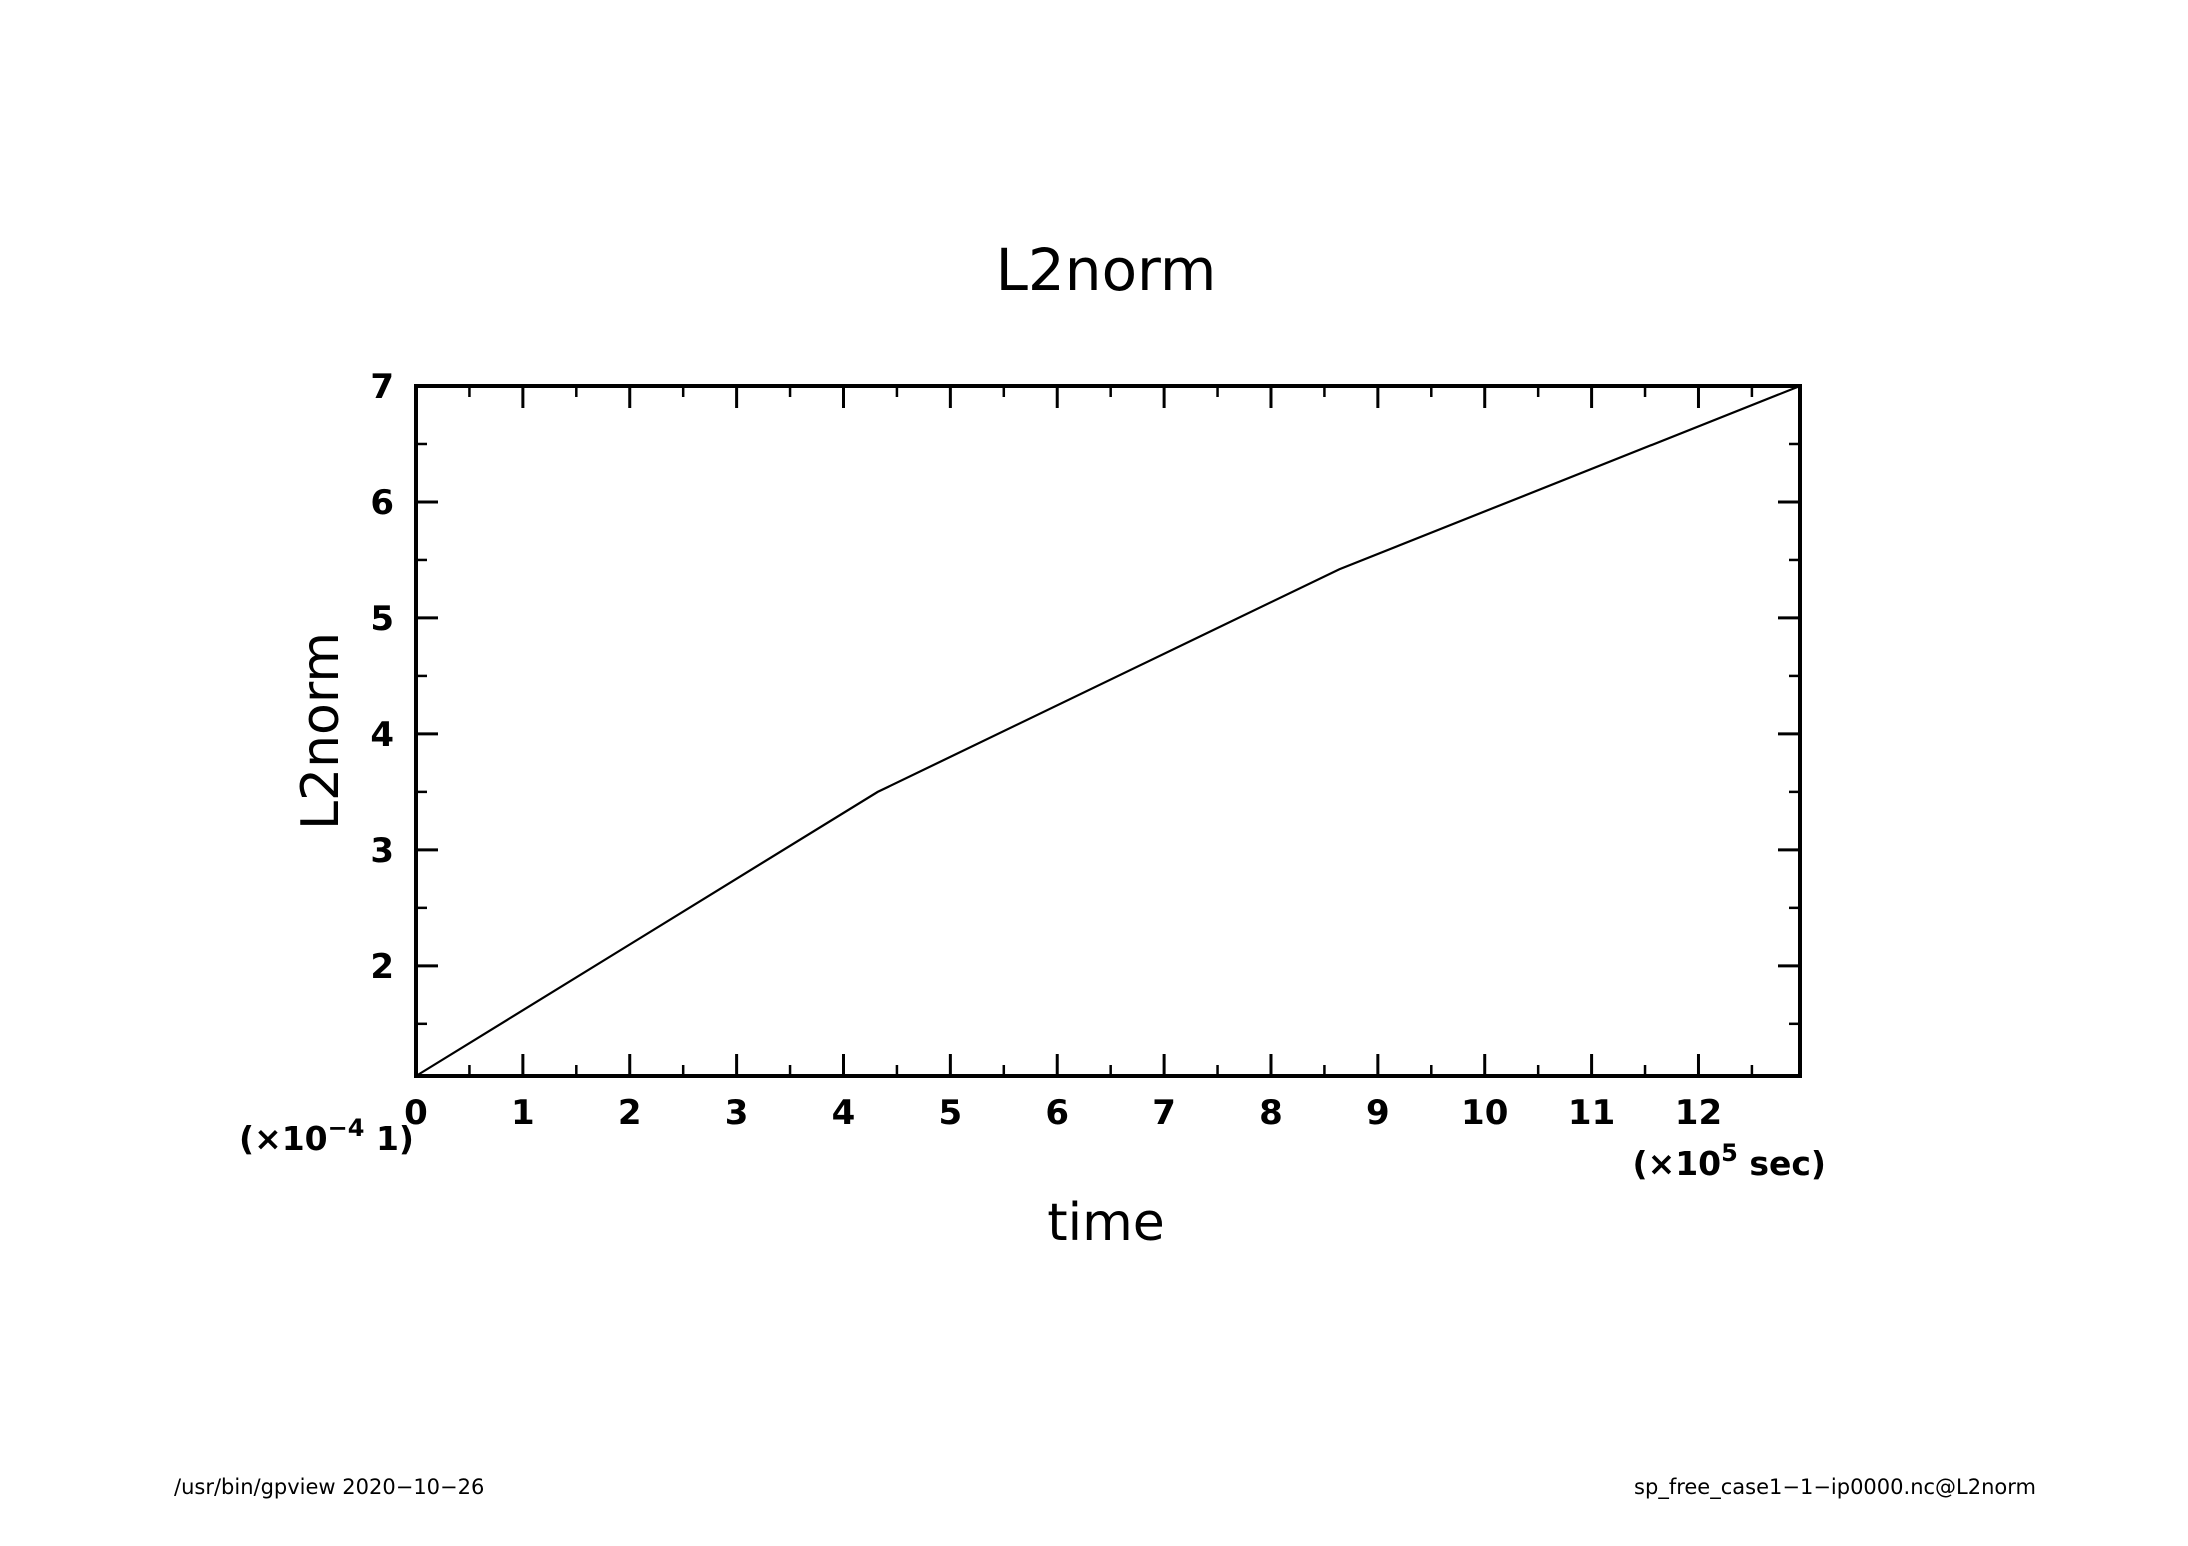 The height and width of the screenshot is (1546, 2188). What do you see at coordinates (630, 1113) in the screenshot?
I see `x-tick-label: 2` at bounding box center [630, 1113].